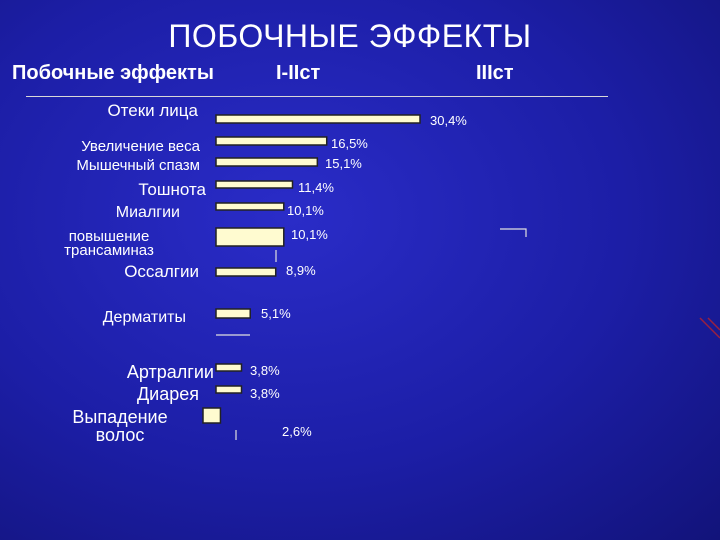 This screenshot has width=720, height=540. I want to click on value-label-8: 5,1%, so click(276, 313).